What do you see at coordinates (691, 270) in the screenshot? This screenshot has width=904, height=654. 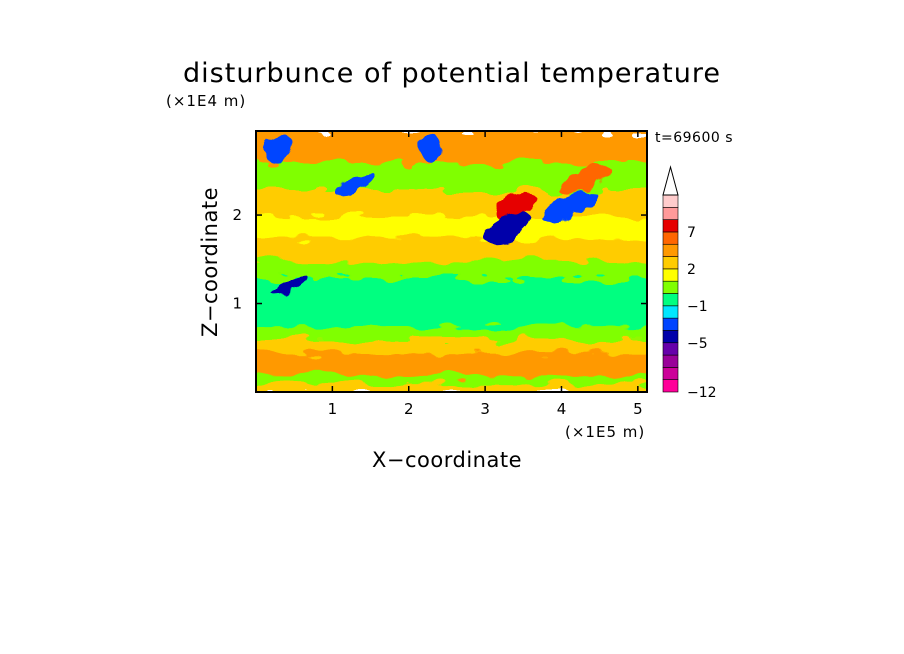 I see `colorbar-label: 2` at bounding box center [691, 270].